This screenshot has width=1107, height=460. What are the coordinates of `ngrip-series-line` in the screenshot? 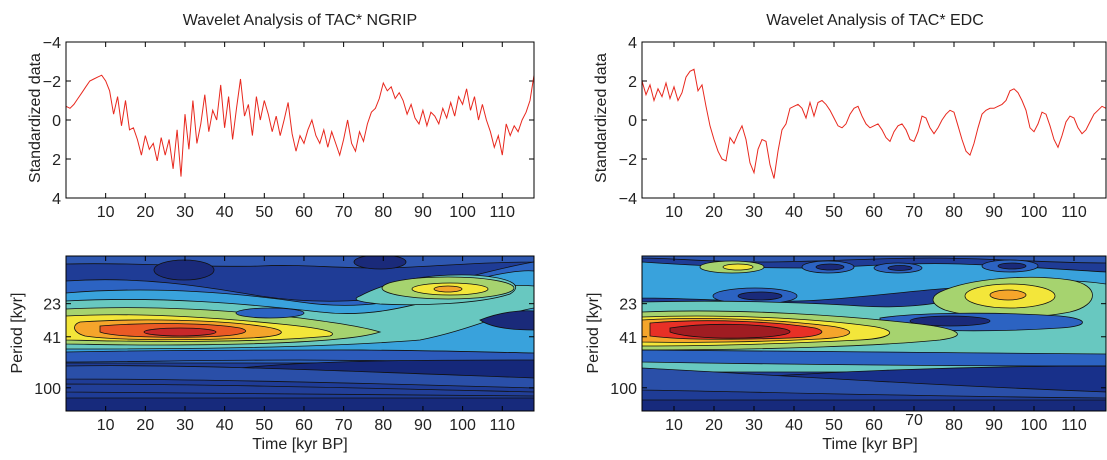 It's located at (300, 125).